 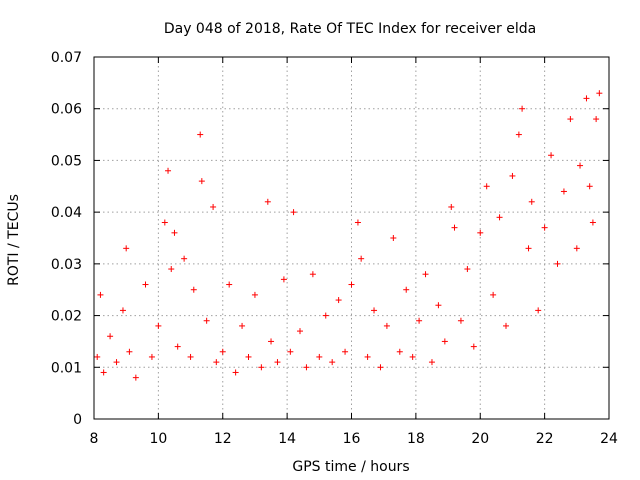 I want to click on y-tick-label: 0.06, so click(x=66, y=110).